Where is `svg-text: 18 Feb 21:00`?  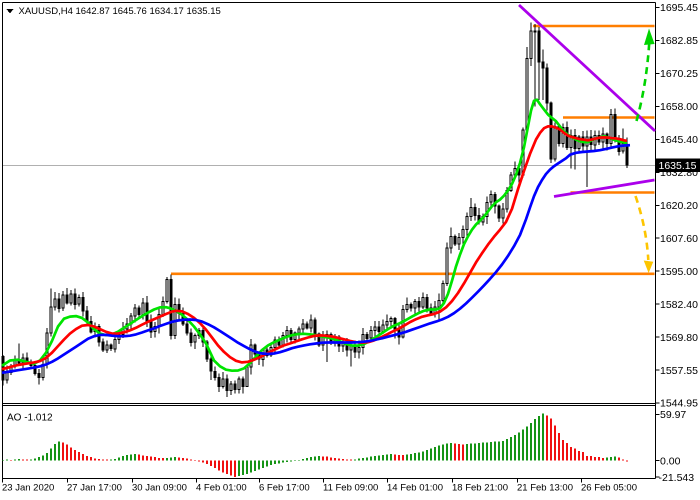 svg-text: 18 Feb 21:00 is located at coordinates (480, 488).